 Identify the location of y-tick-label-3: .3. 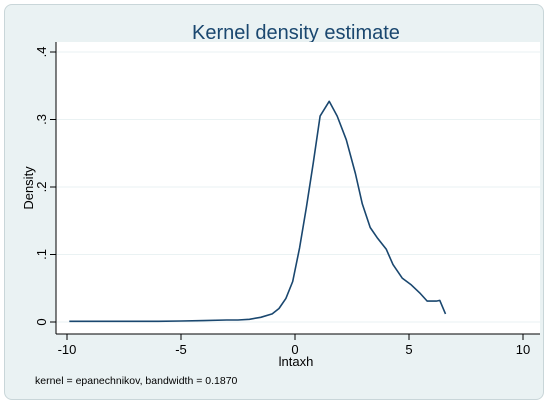
(41, 119).